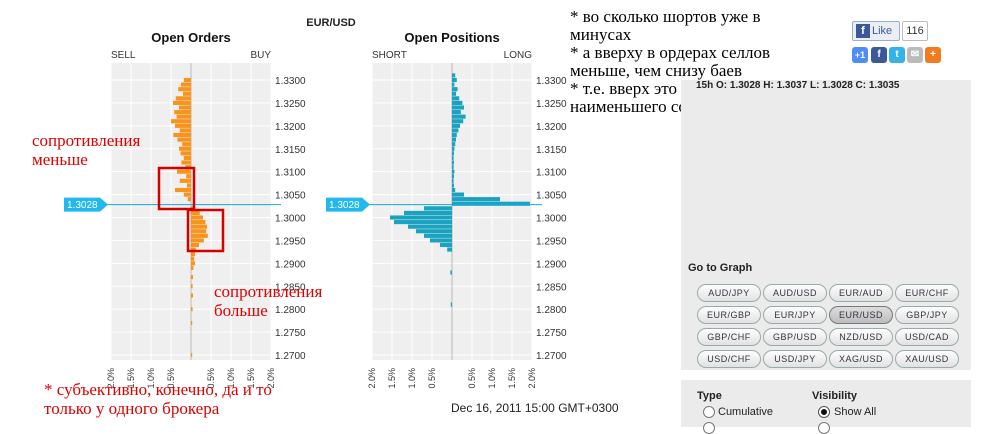 This screenshot has width=982, height=434. I want to click on pair-button-aud-jpy: AUD/JPY, so click(729, 293).